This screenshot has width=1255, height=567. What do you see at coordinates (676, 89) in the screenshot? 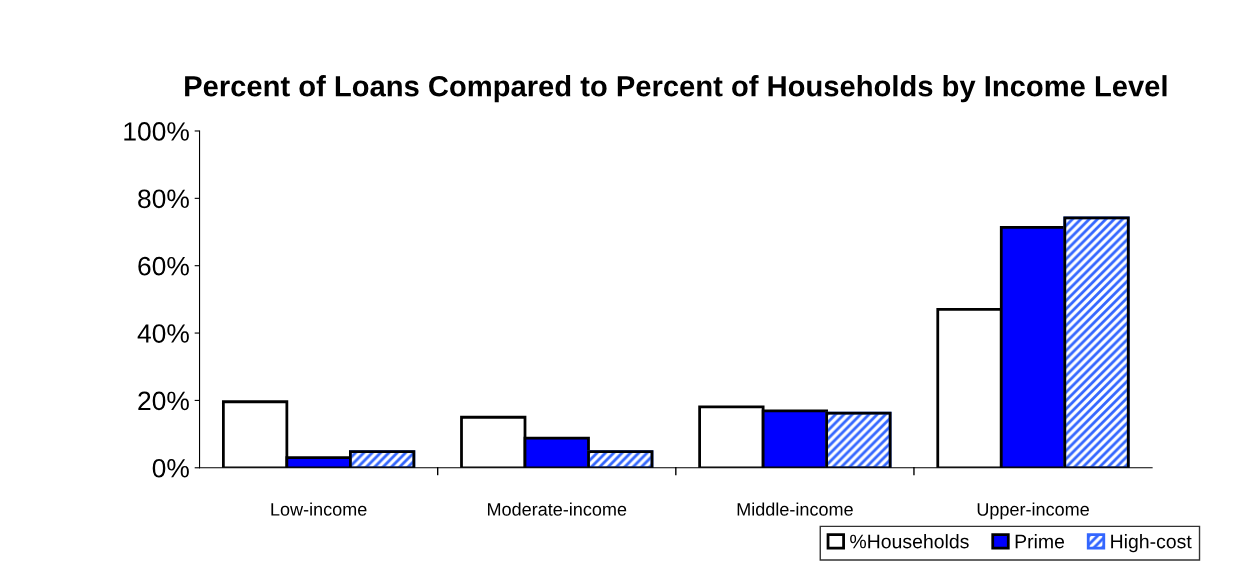
I see `chart-title: Percent of Loans Compared to Percent of Households by Income Level` at bounding box center [676, 89].